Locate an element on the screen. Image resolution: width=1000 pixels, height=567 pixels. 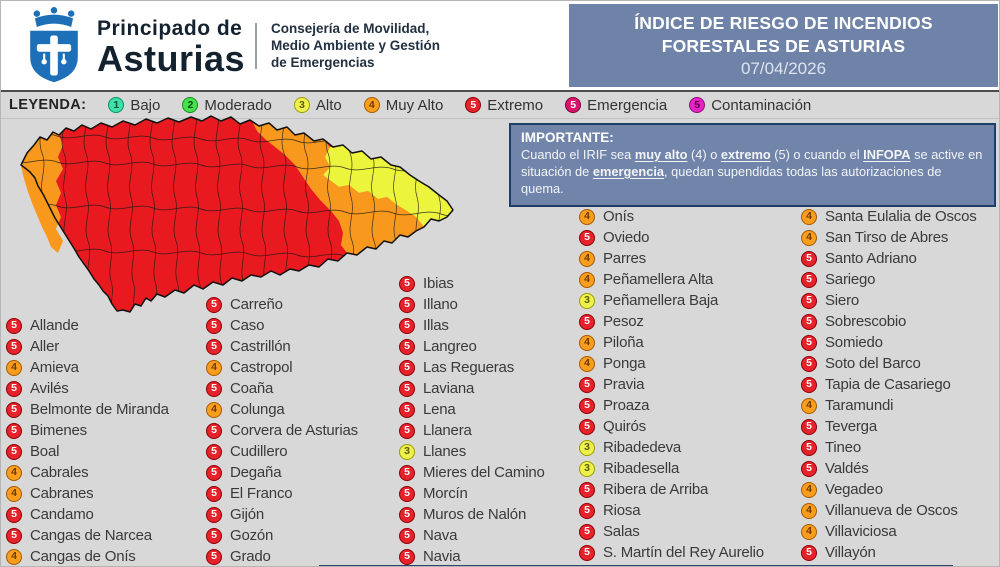
municipality-name: Gijón is located at coordinates (247, 514).